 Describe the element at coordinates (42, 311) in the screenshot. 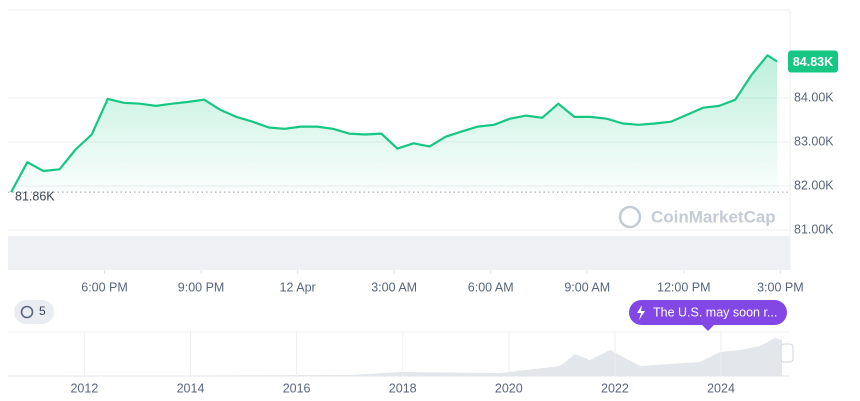

I see `badge-text: 5` at that location.